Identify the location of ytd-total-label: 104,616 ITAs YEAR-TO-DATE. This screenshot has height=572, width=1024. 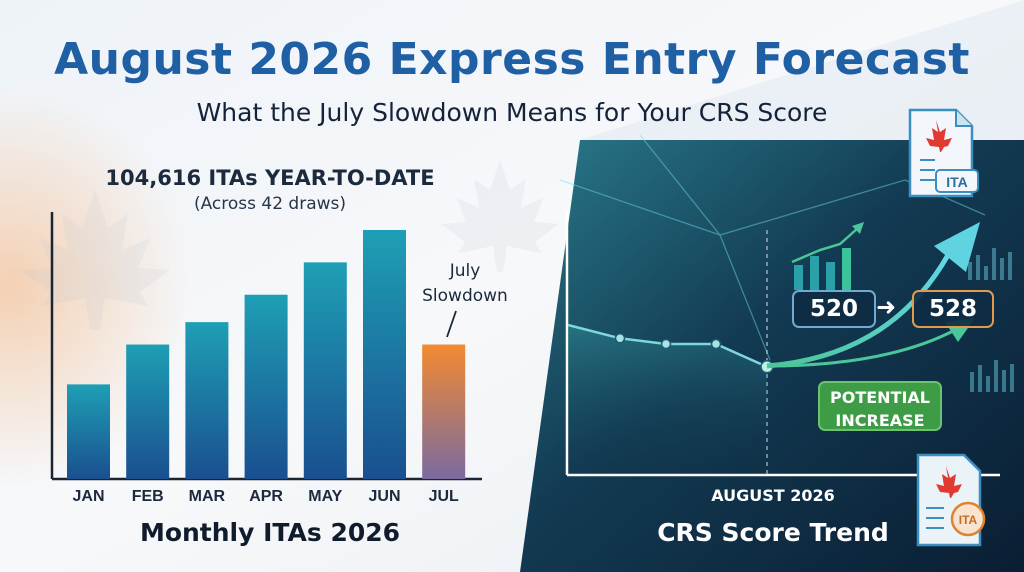
(270, 178).